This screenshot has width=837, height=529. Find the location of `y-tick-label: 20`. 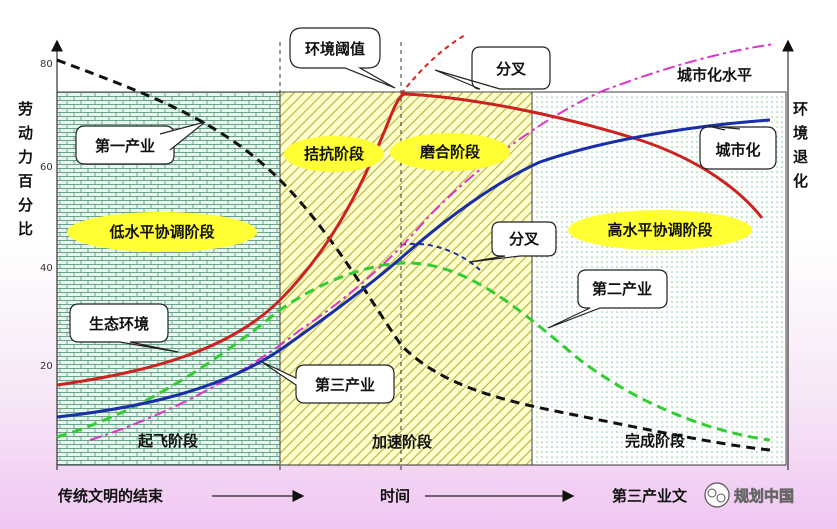

y-tick-label: 20 is located at coordinates (46, 366).